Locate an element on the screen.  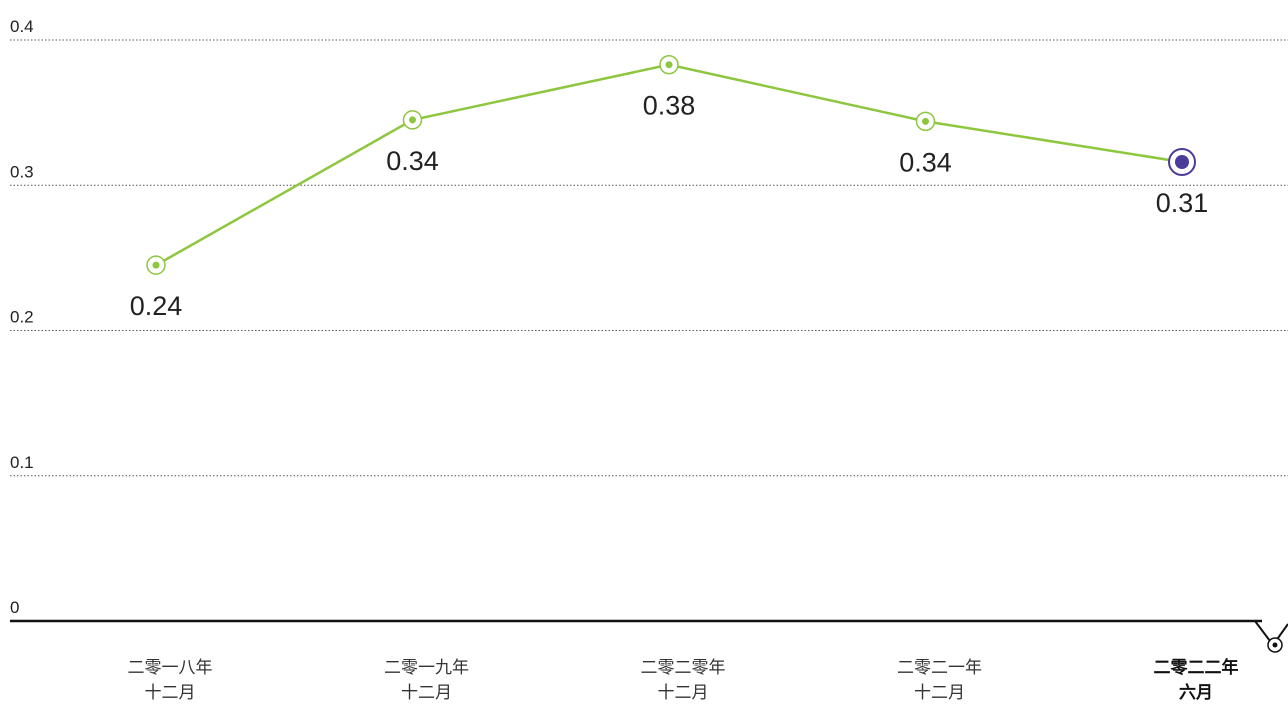
axis-break-marker is located at coordinates (1271, 636).